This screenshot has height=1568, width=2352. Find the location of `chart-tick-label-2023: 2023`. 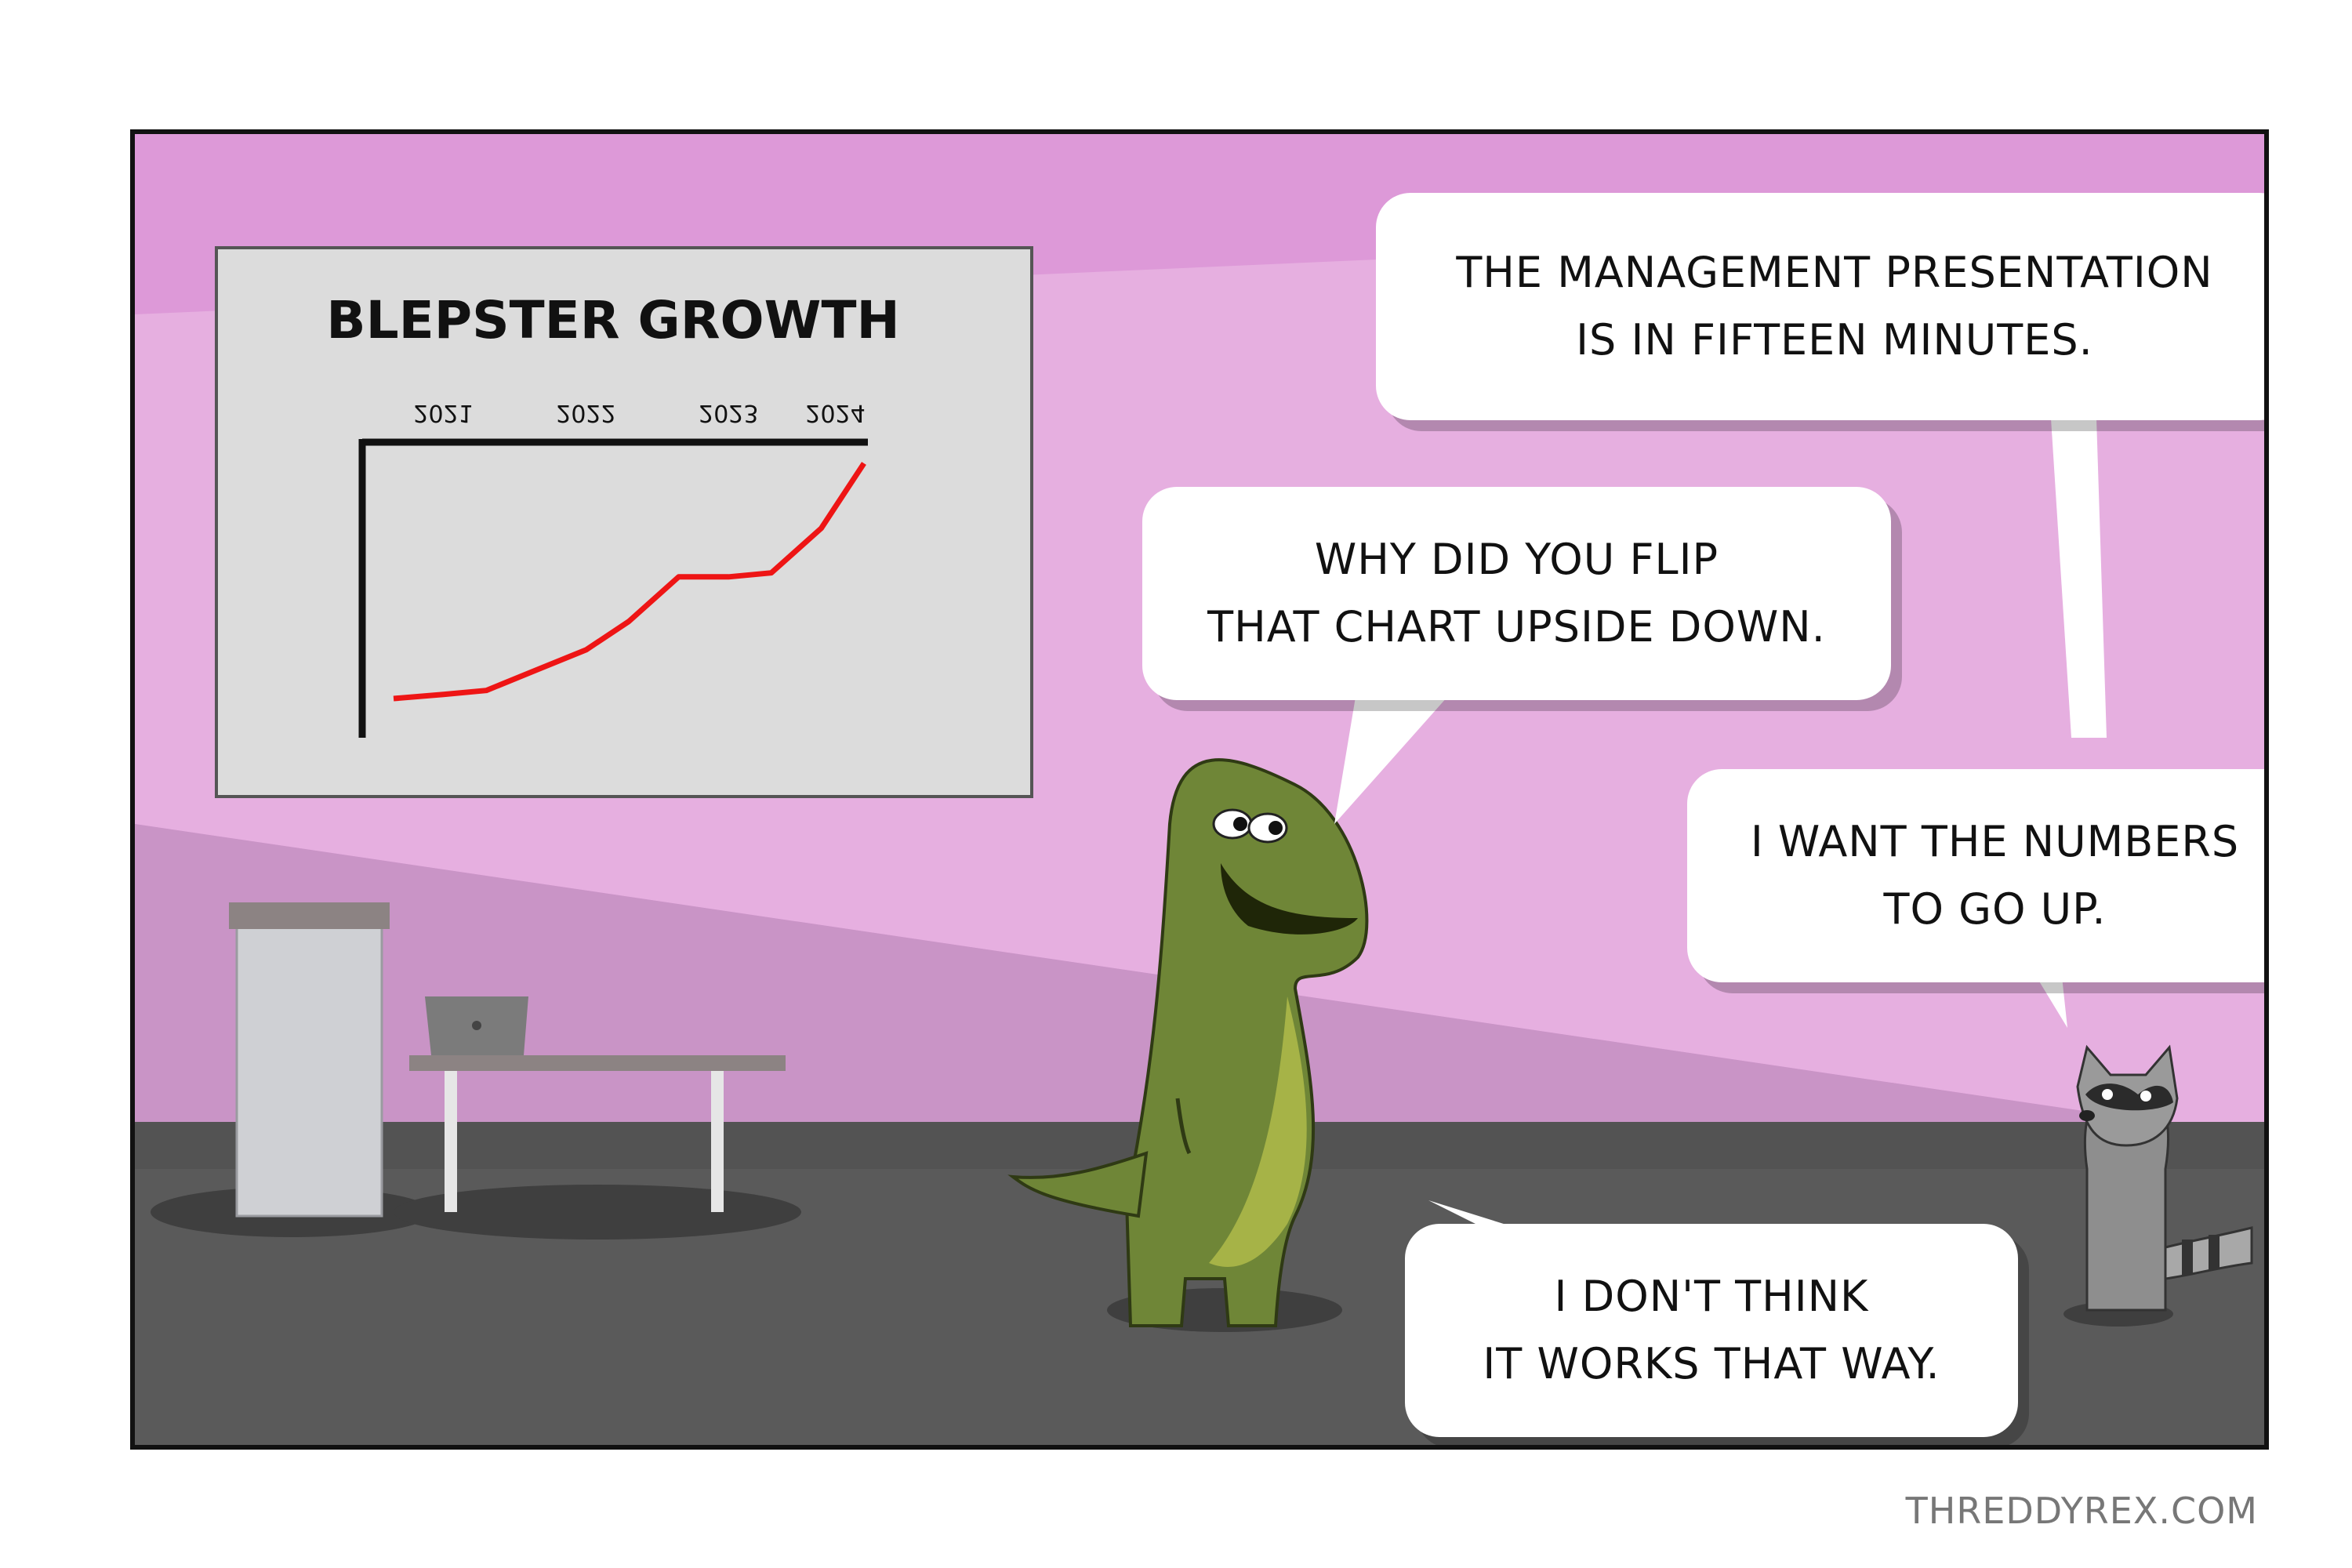

chart-tick-label-2023: 2023 is located at coordinates (728, 413).